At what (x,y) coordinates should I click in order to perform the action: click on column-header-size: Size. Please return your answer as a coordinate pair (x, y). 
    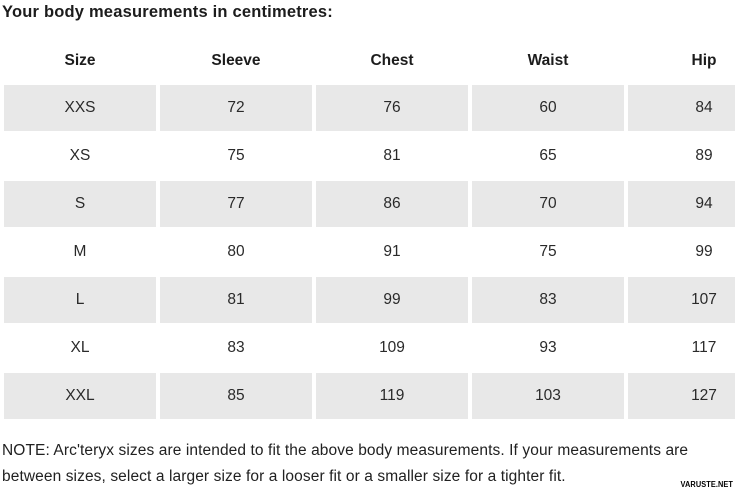
    Looking at the image, I should click on (80, 61).